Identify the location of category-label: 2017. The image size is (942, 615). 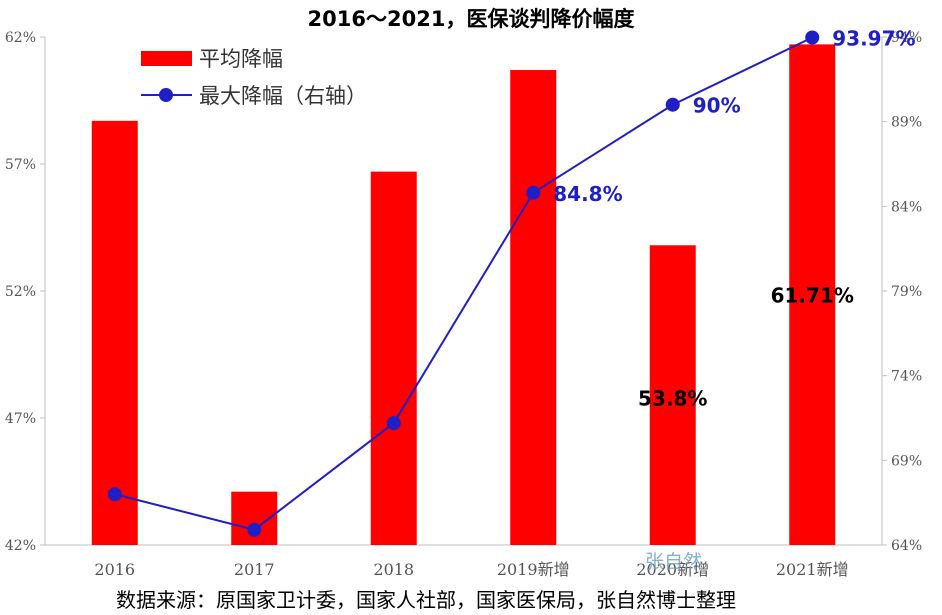
(254, 569).